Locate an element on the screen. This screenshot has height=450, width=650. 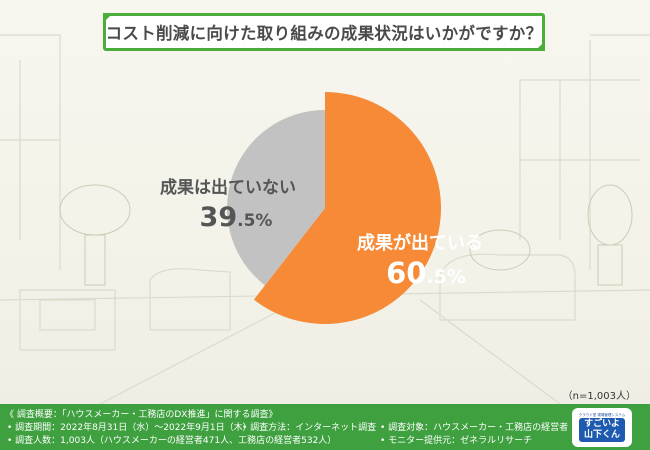
pie-slice-not-achieved is located at coordinates (275, 197).